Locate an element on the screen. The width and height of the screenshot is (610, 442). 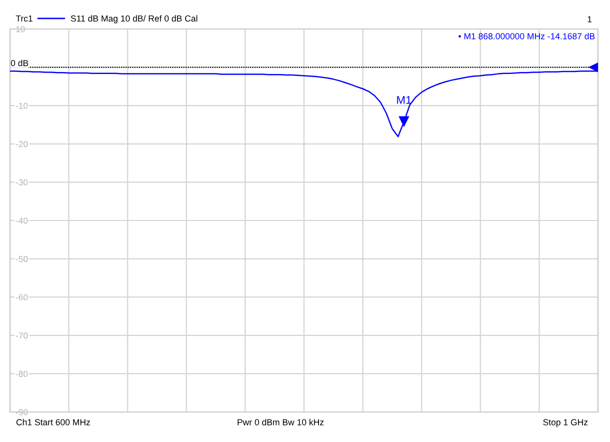
y-tick-label: -20 is located at coordinates (22, 144).